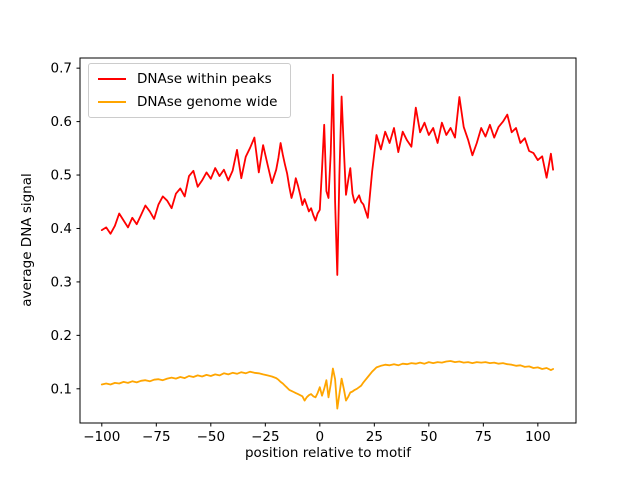 The height and width of the screenshot is (480, 640). What do you see at coordinates (61, 122) in the screenshot?
I see `y-tick-label: 0.6` at bounding box center [61, 122].